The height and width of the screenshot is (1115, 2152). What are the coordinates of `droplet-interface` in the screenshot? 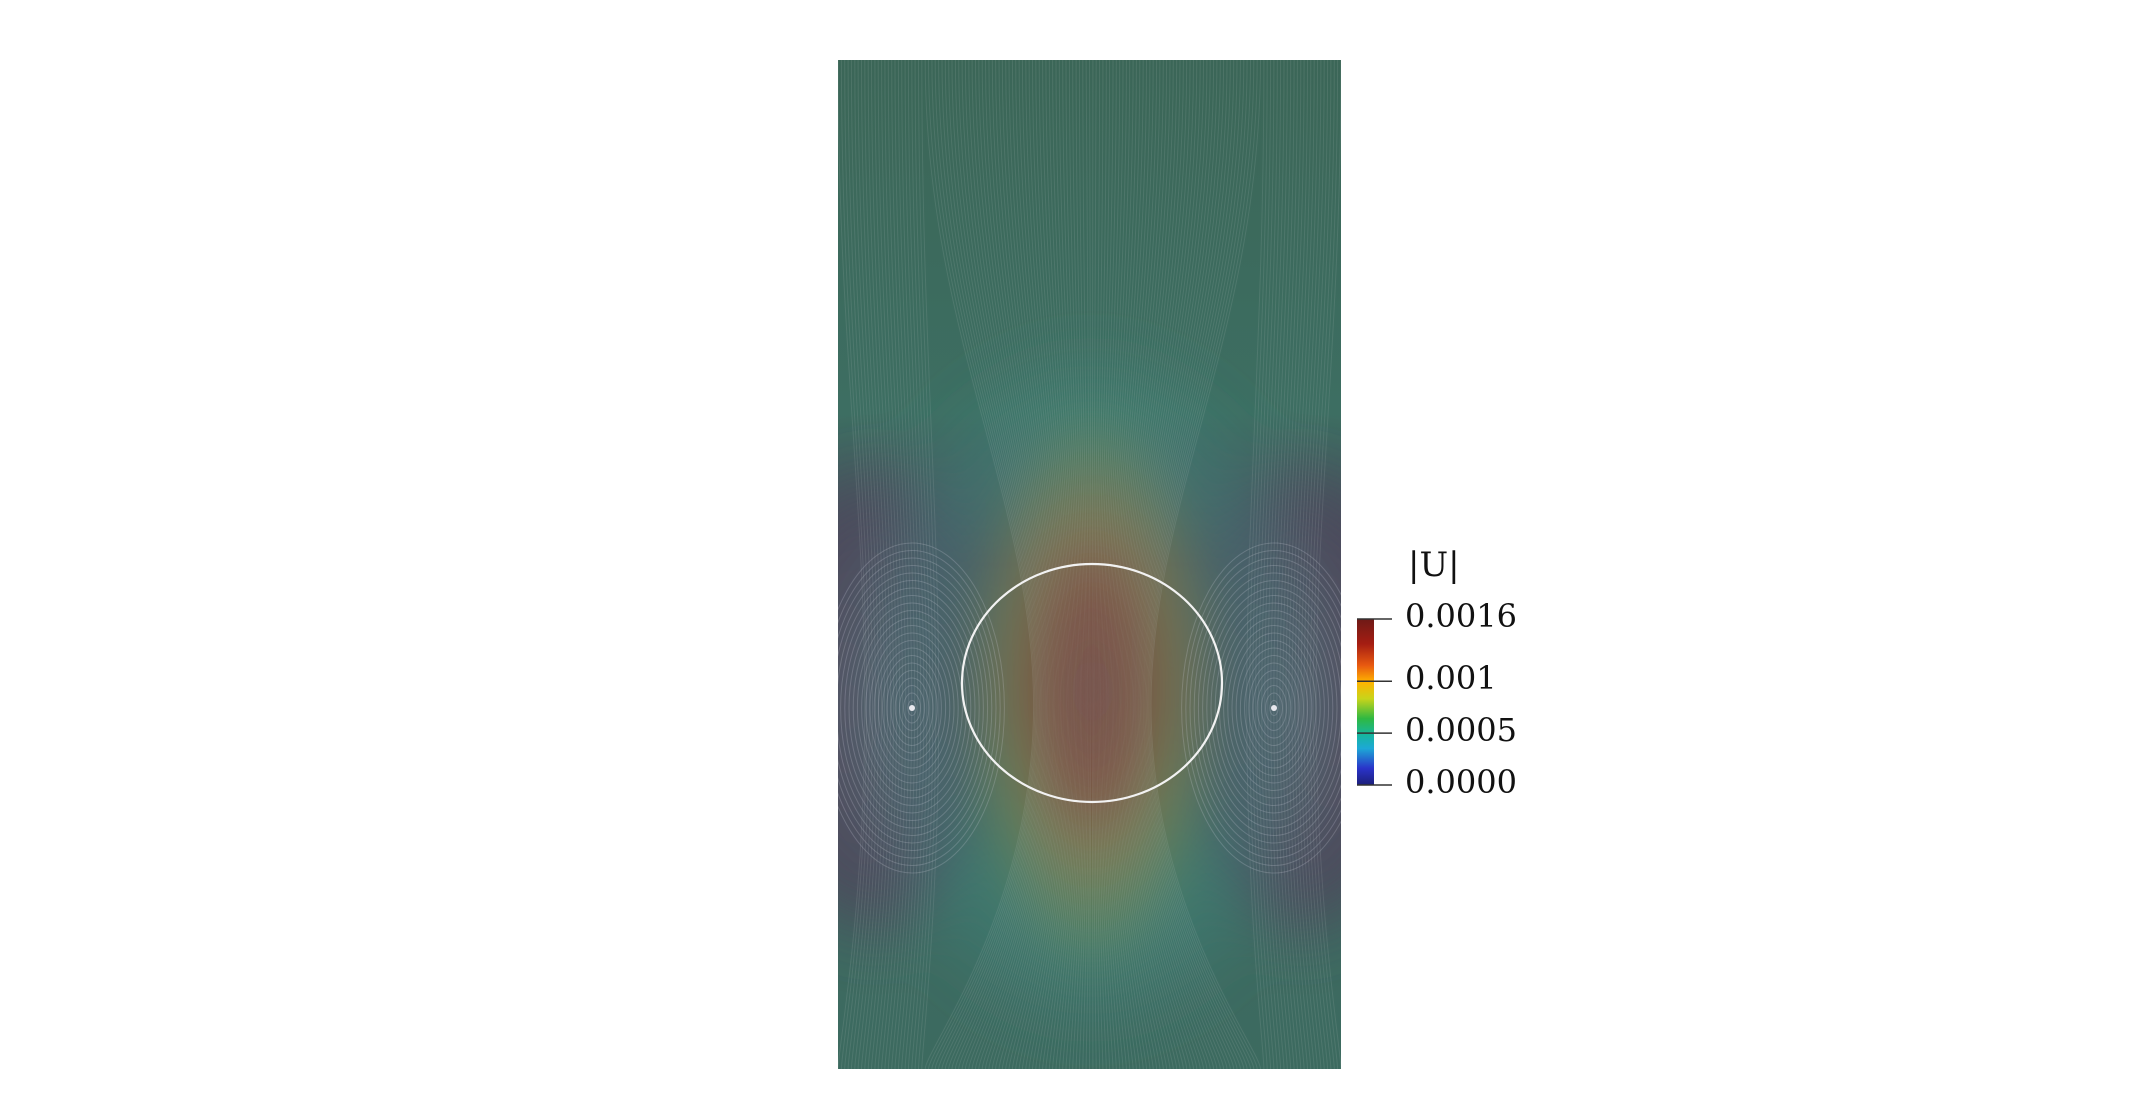 It's located at (1092, 683).